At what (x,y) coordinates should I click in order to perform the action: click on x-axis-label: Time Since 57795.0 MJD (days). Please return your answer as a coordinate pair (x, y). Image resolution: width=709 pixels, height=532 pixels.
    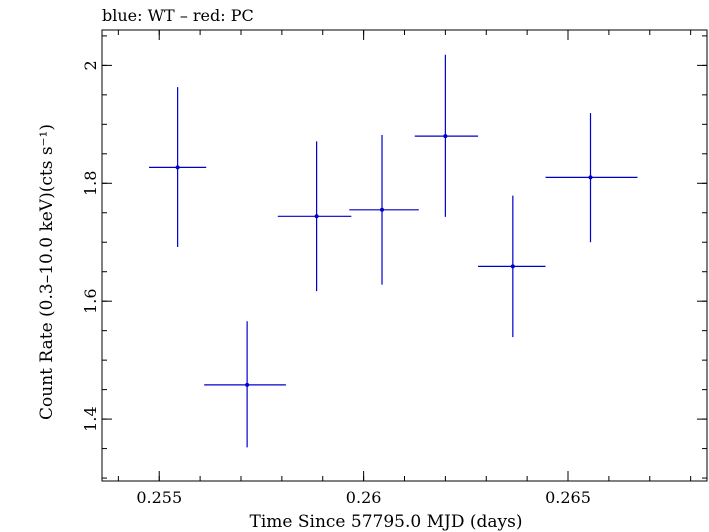
    Looking at the image, I should click on (386, 522).